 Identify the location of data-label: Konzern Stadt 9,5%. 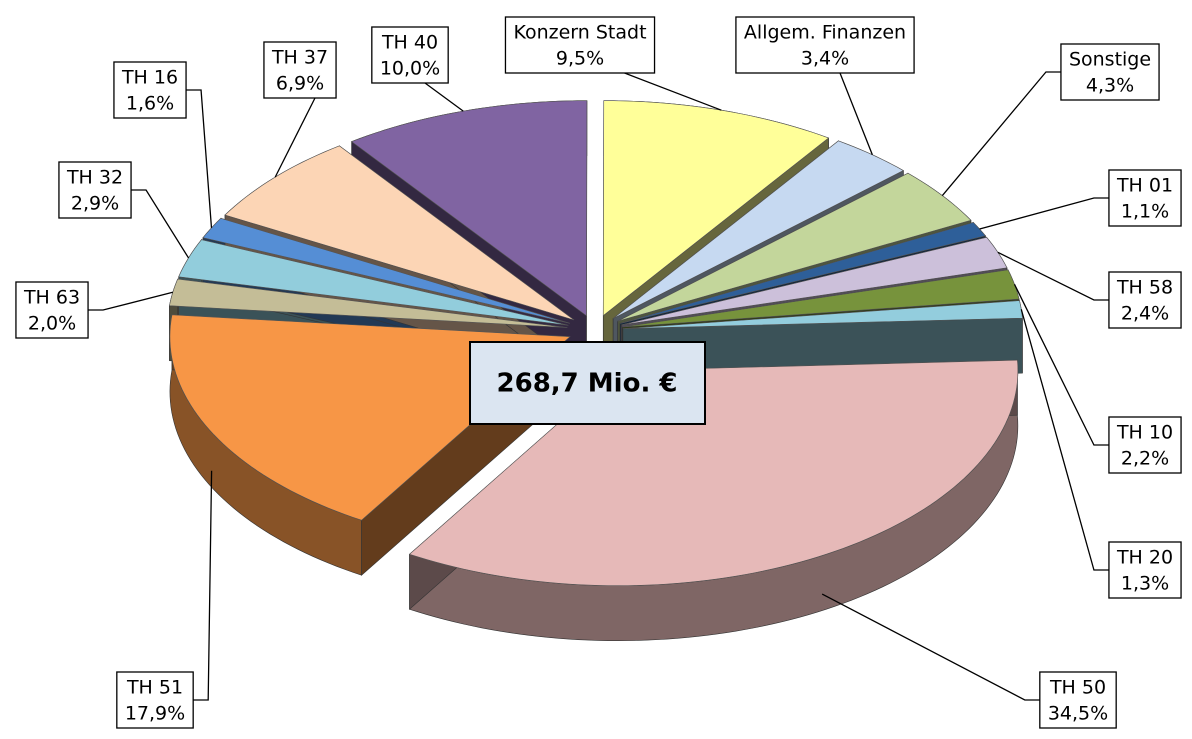
(613, 63).